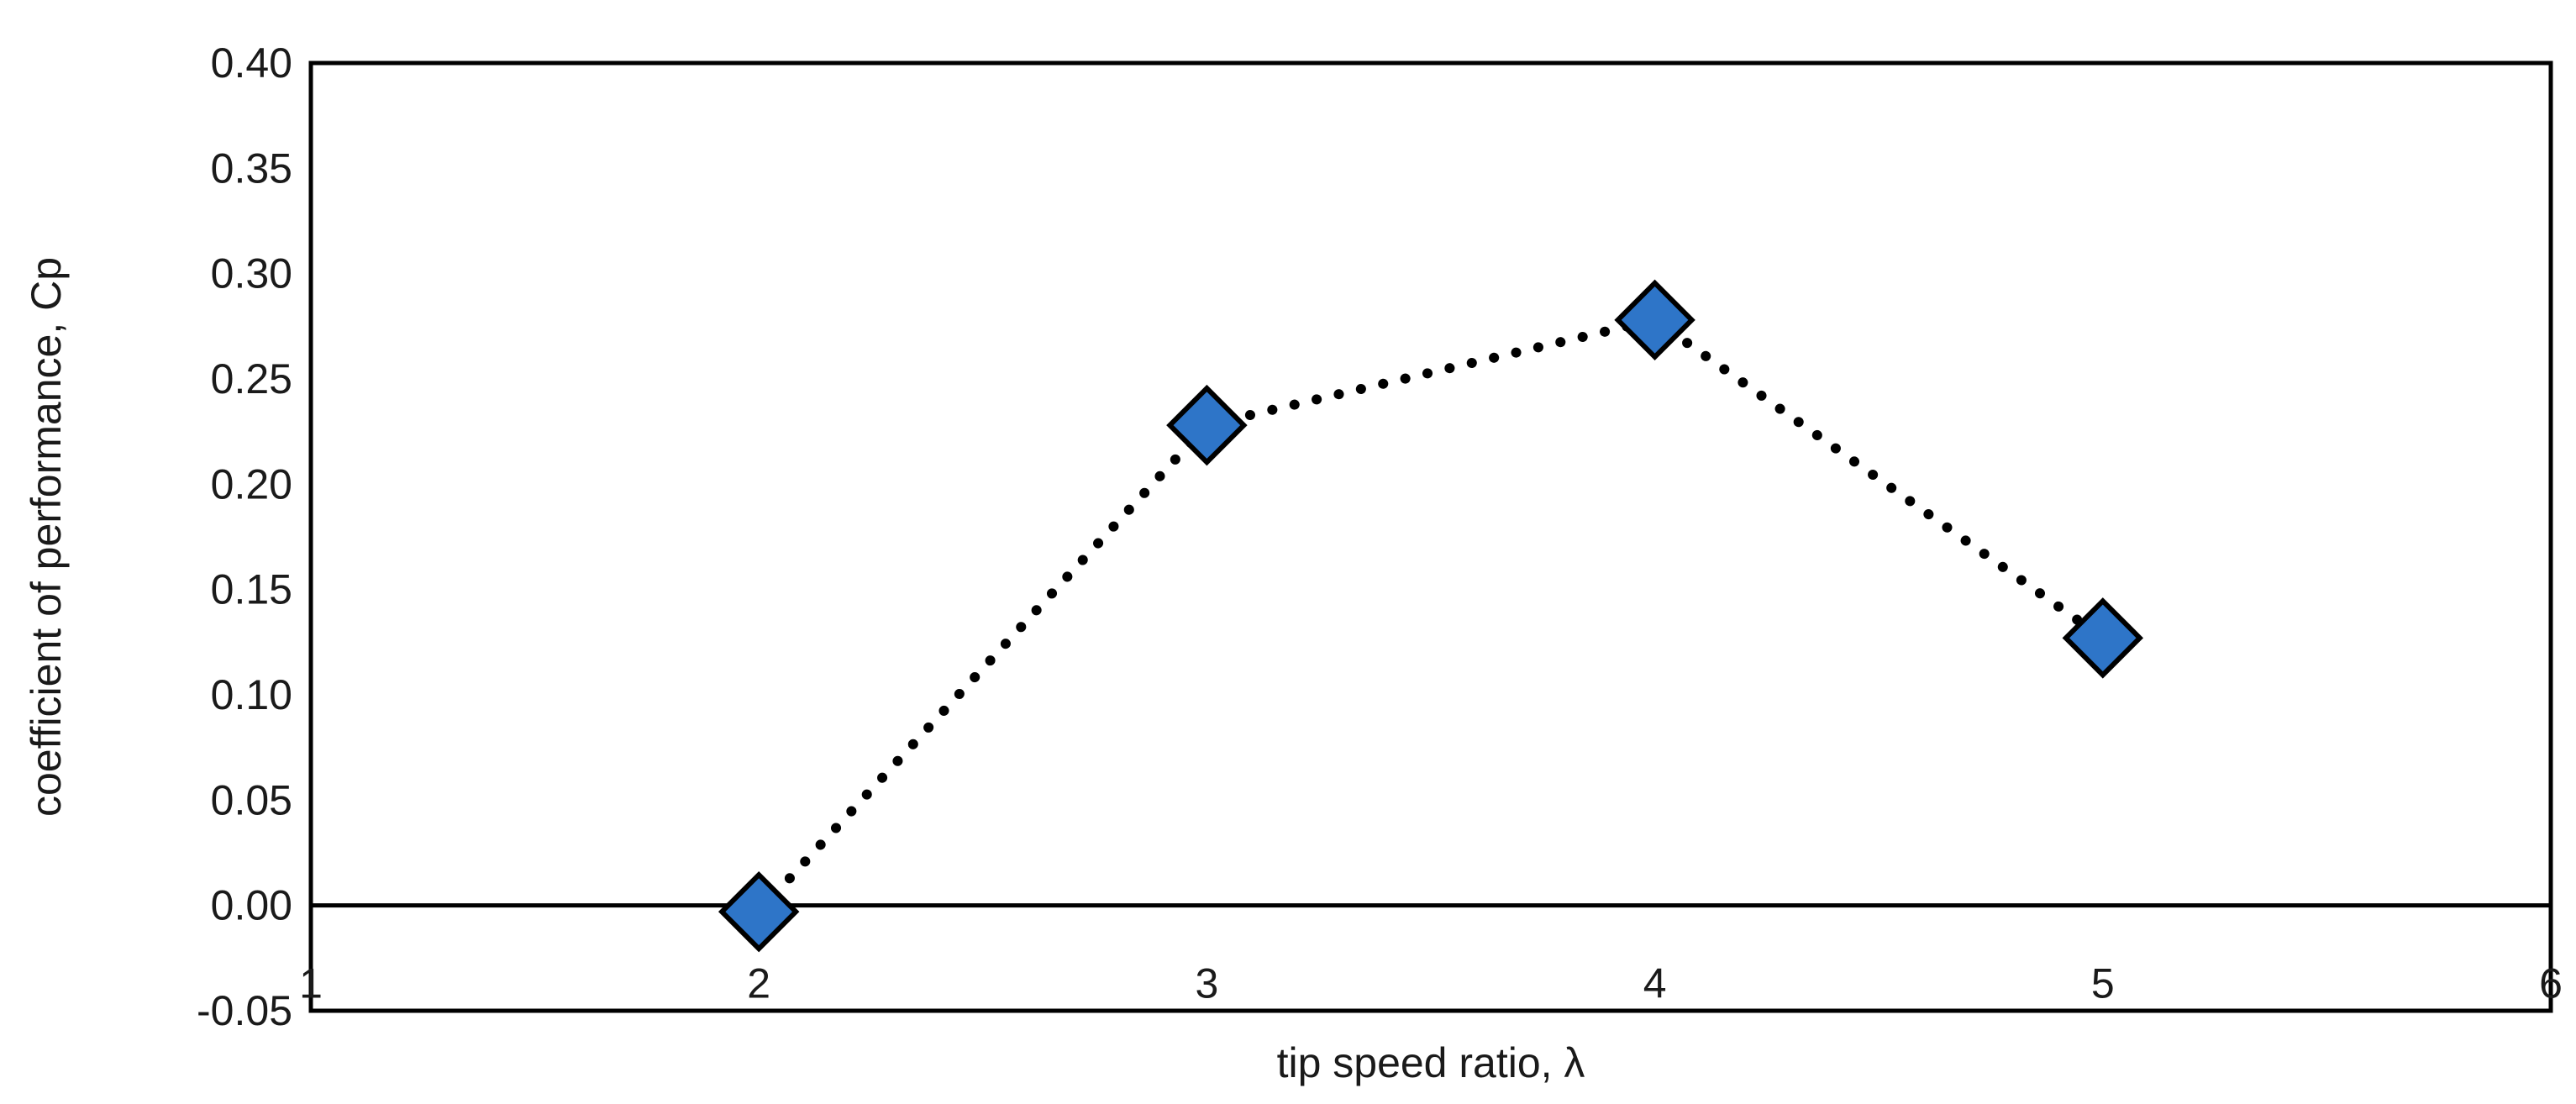 The width and height of the screenshot is (2576, 1104). What do you see at coordinates (2551, 984) in the screenshot?
I see `x-tick-label: 6` at bounding box center [2551, 984].